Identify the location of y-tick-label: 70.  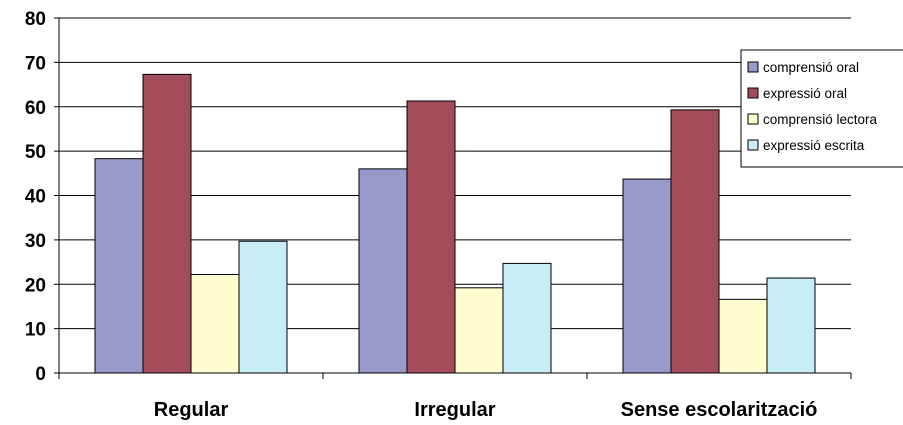
(35, 63).